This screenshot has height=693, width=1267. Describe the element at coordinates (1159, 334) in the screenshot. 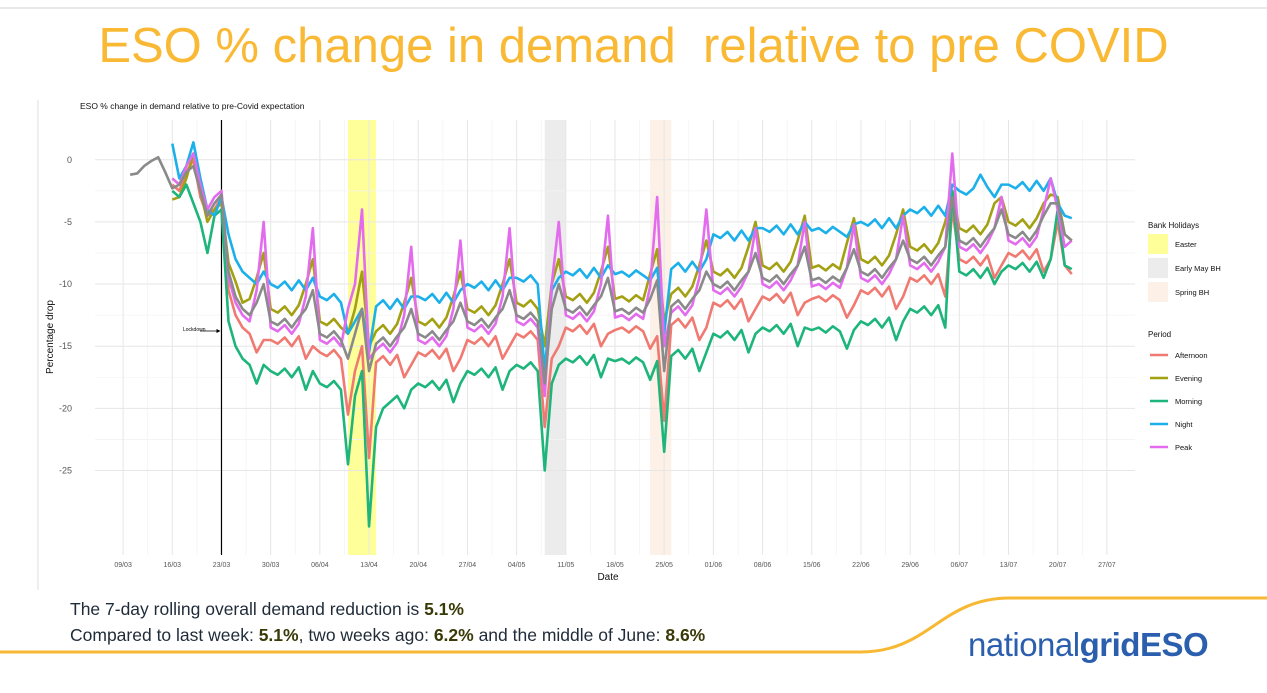

I see `legend-title: Period` at that location.